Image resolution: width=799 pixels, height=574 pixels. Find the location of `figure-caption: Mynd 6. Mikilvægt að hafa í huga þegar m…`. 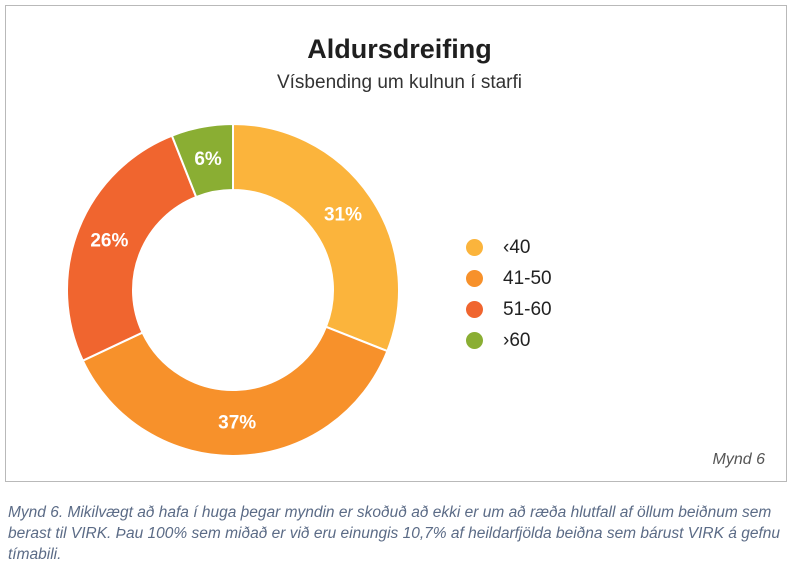

figure-caption: Mynd 6. Mikilvægt að hafa í huga þegar m… is located at coordinates (394, 533).